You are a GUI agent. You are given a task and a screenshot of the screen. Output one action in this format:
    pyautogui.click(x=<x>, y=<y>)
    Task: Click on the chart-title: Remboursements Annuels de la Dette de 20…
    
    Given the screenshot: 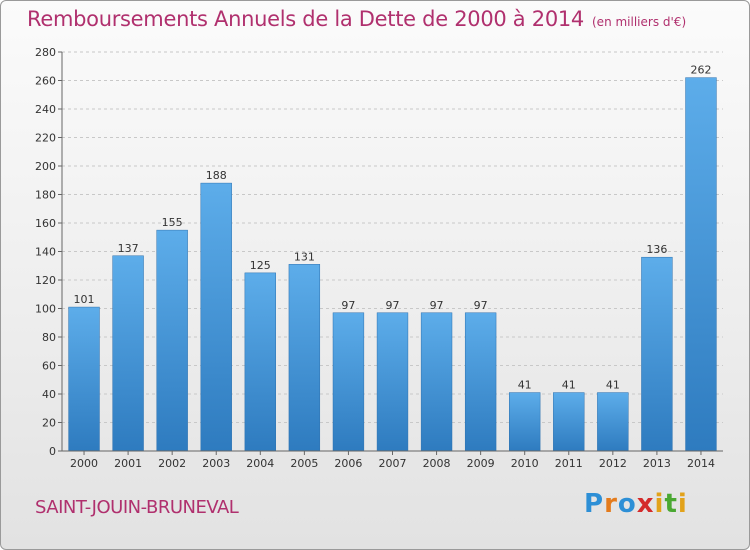 What is the action you would take?
    pyautogui.click(x=356, y=19)
    